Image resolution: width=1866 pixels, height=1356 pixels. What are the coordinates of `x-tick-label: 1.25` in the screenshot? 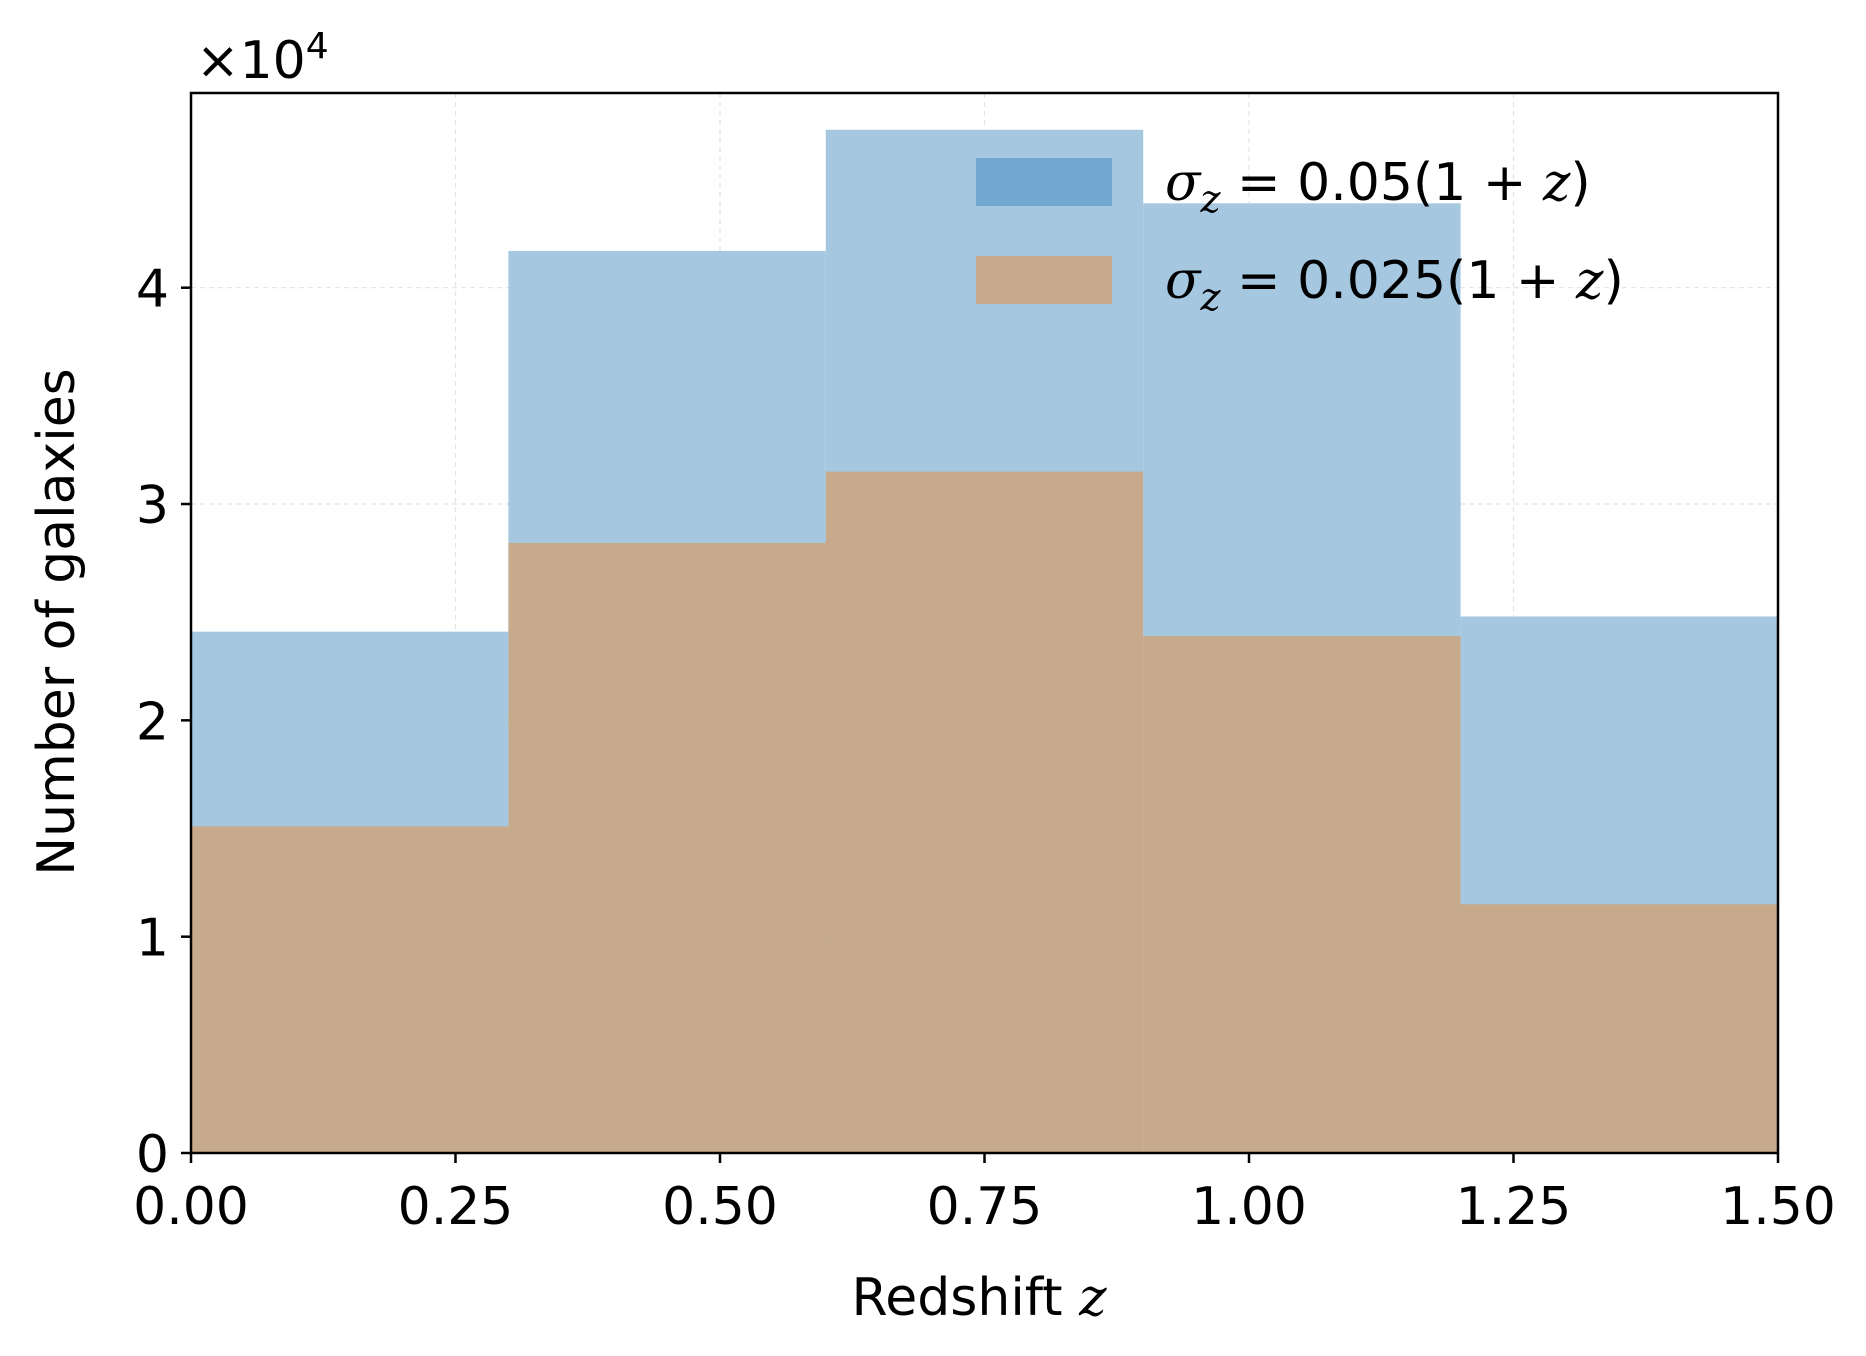 It's located at (1514, 1207).